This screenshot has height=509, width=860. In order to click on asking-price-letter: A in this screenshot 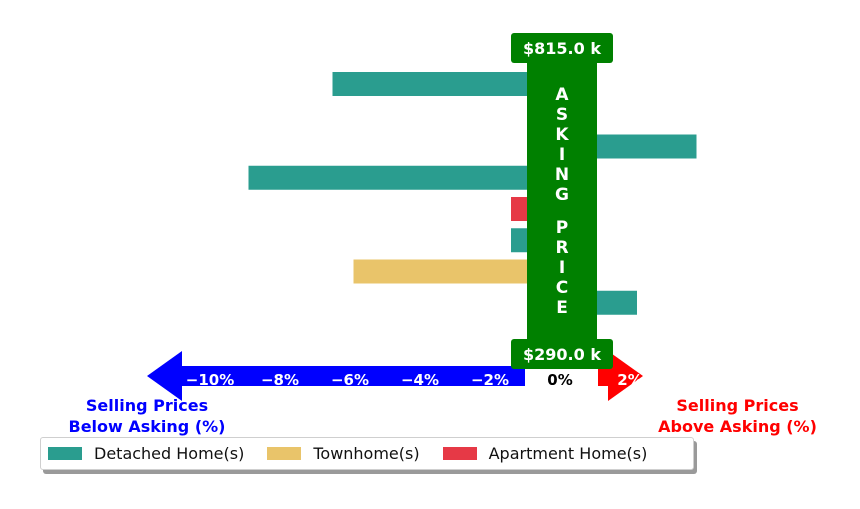, I will do `click(562, 95)`.